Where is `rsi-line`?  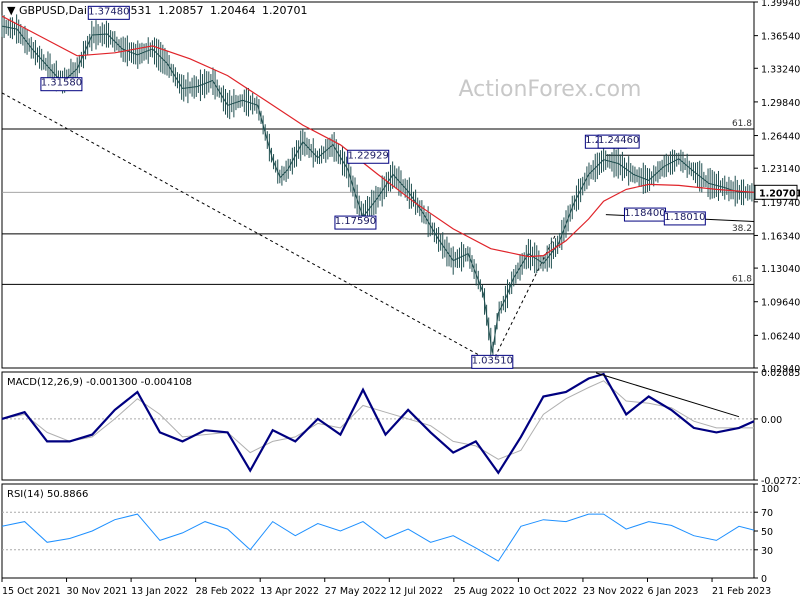
rsi-line is located at coordinates (378, 537).